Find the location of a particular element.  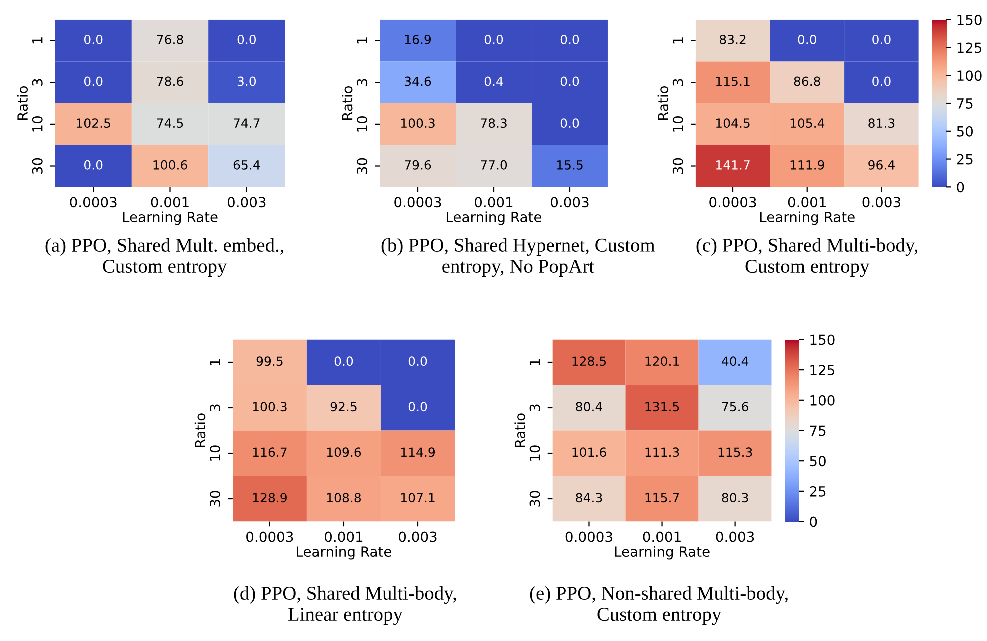

data-label: 84.3 is located at coordinates (589, 498).